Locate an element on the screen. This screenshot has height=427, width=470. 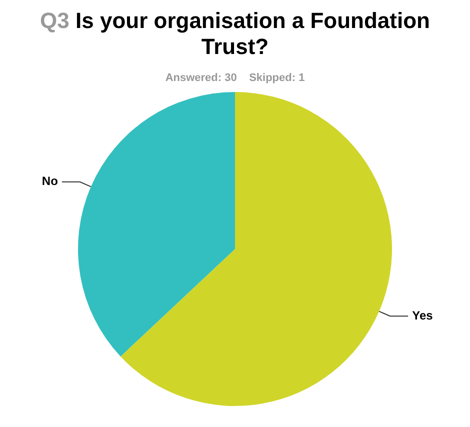
slice-label: No is located at coordinates (50, 181).